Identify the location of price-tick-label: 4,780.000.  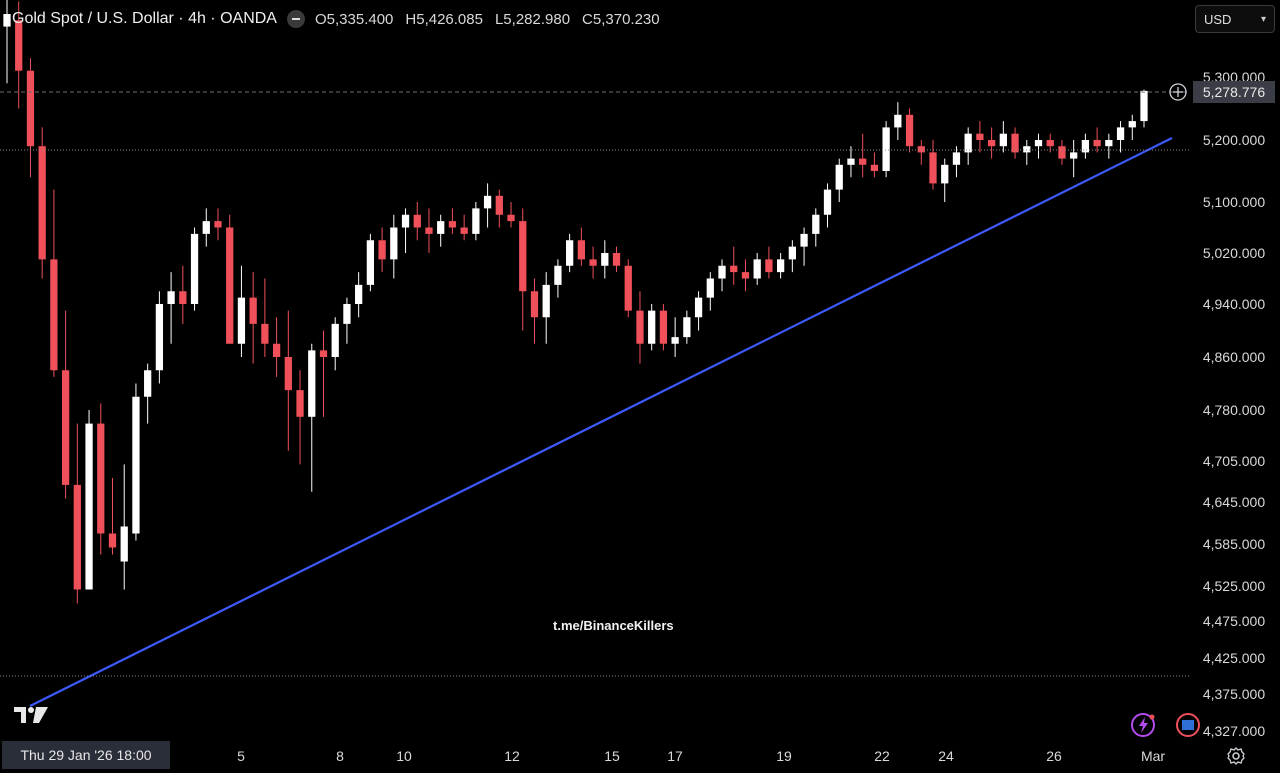
(1234, 410).